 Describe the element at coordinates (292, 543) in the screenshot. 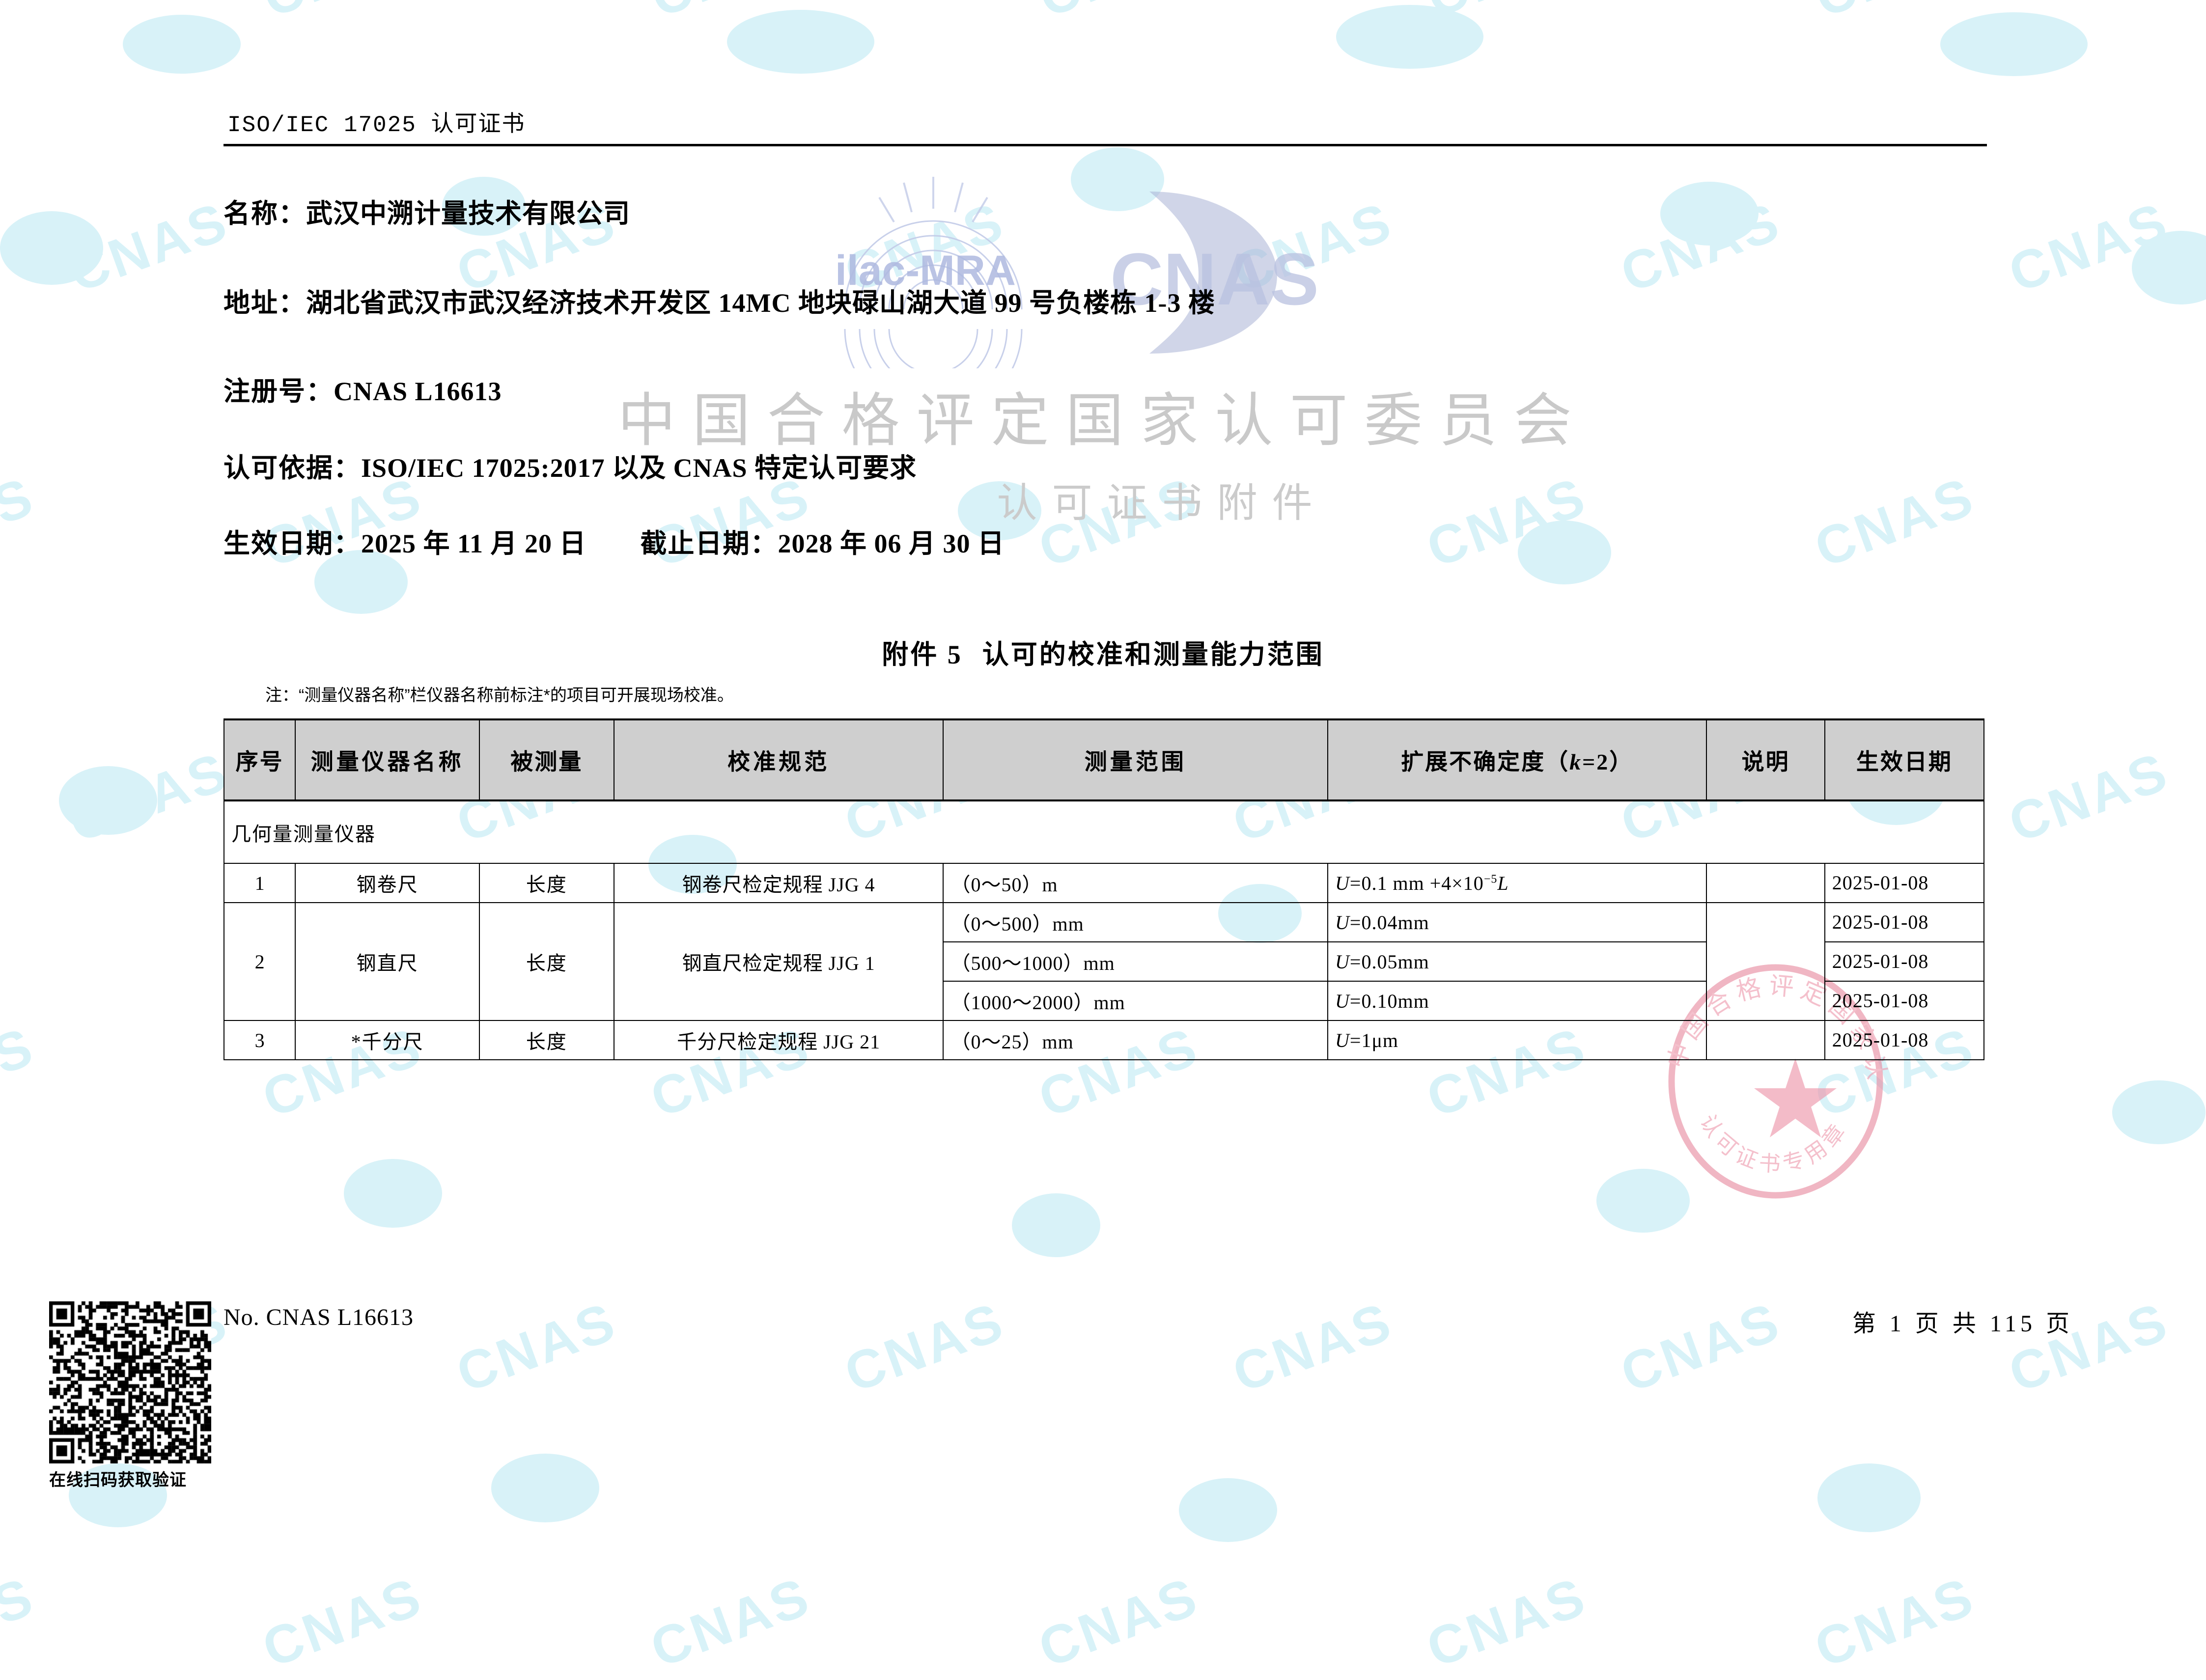

I see `effective-date-label: 生效日期：` at that location.